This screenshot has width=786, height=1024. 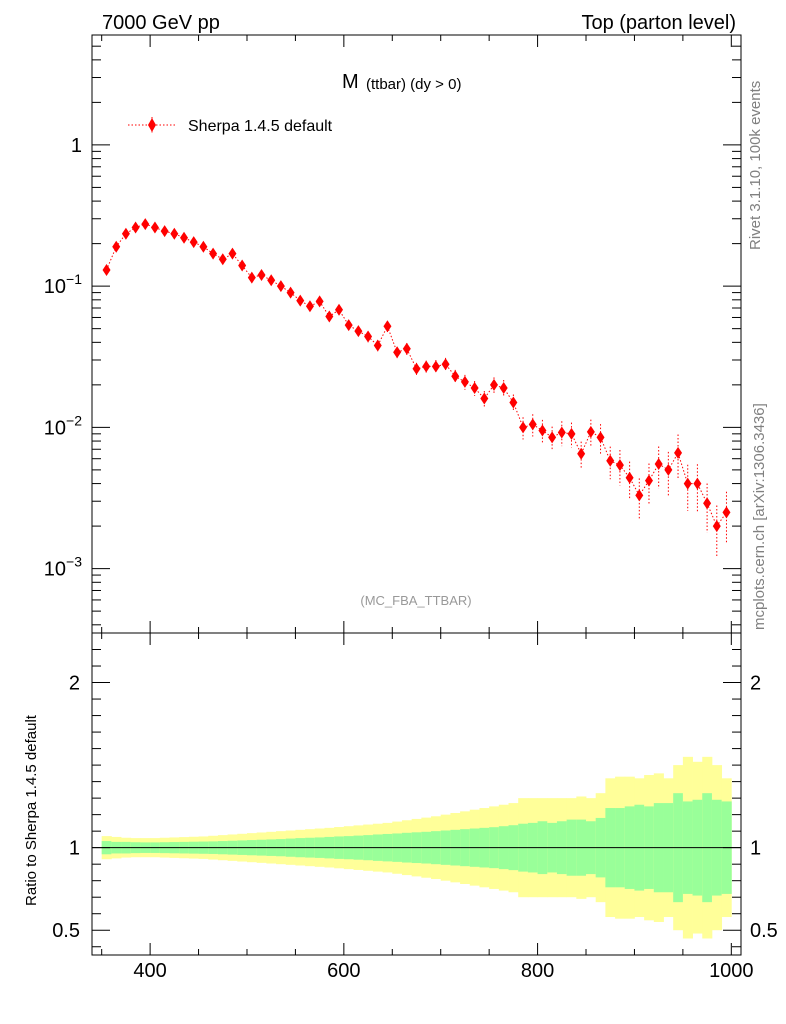 What do you see at coordinates (443, 971) in the screenshot?
I see `x-tick-labels: 400 600 800 1000` at bounding box center [443, 971].